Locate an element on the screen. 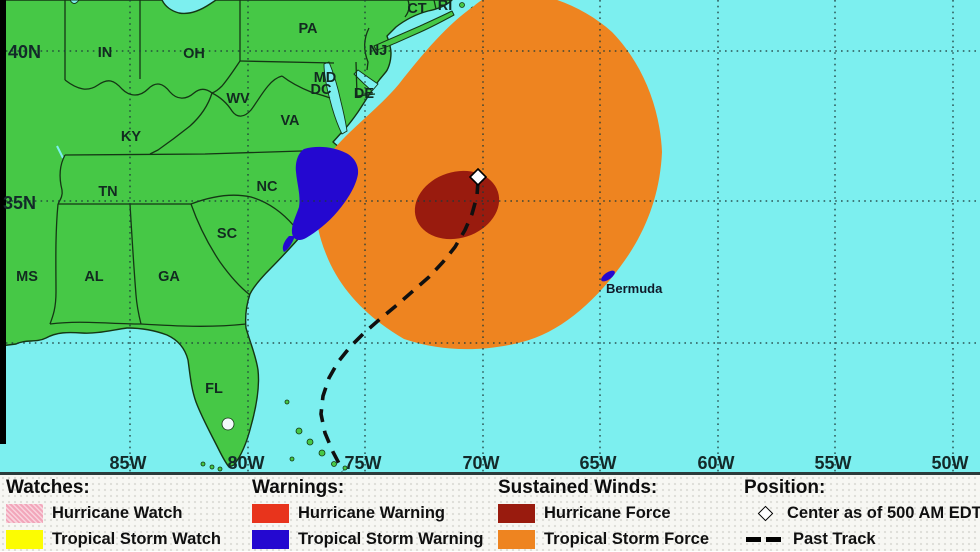  bermuda-island is located at coordinates (608, 276).